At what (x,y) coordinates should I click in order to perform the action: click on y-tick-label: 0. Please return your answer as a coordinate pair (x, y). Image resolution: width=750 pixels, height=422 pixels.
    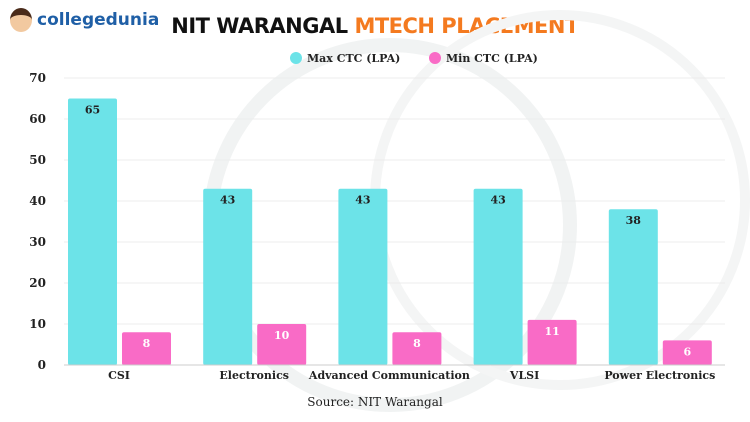
    Looking at the image, I should click on (42, 365).